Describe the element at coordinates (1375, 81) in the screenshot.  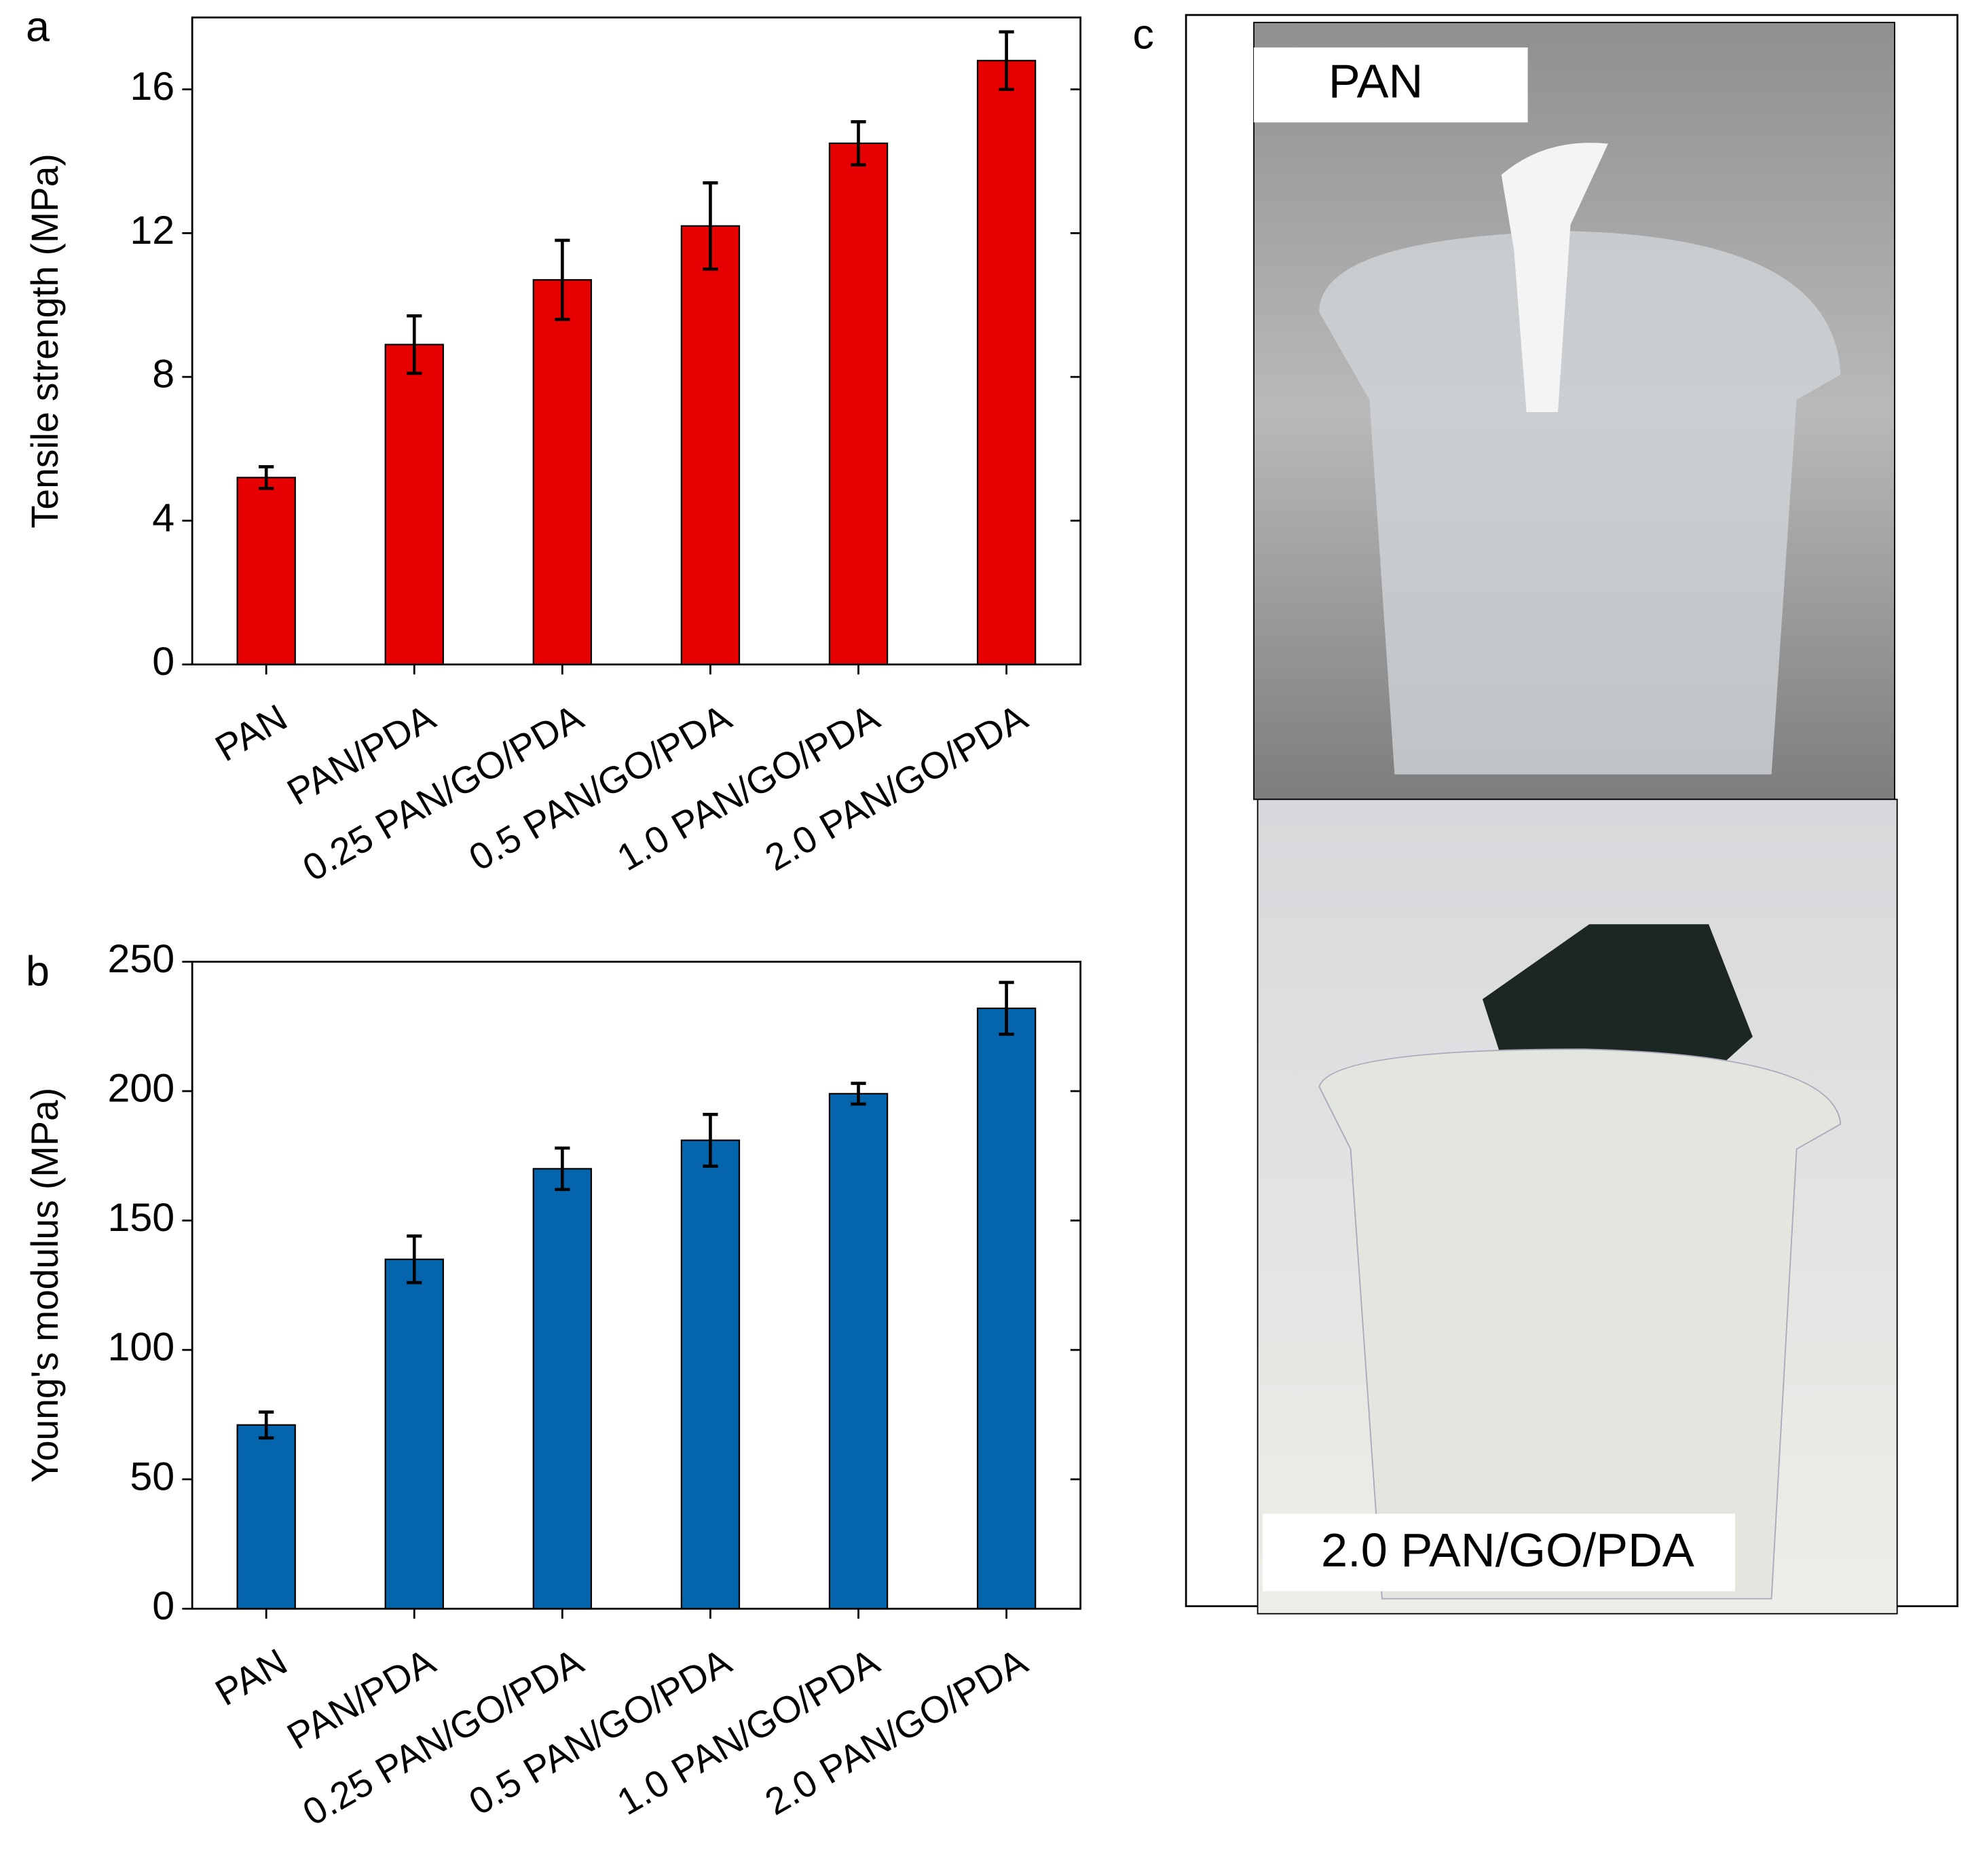
I see `photo-label: PAN` at that location.